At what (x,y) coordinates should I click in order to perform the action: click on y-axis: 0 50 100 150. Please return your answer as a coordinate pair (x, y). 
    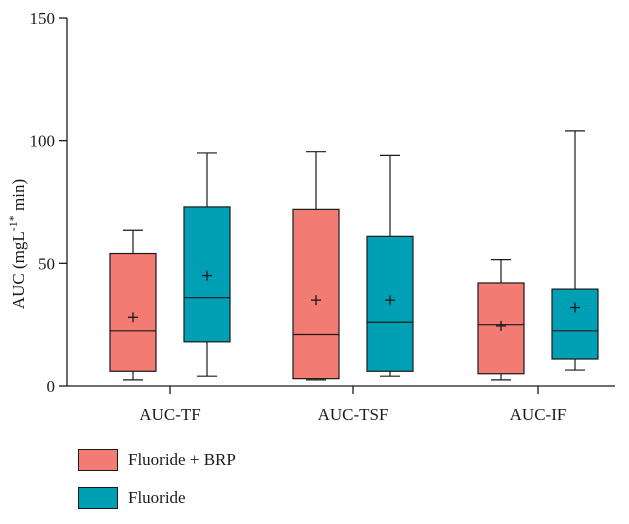
    Looking at the image, I should click on (49, 202).